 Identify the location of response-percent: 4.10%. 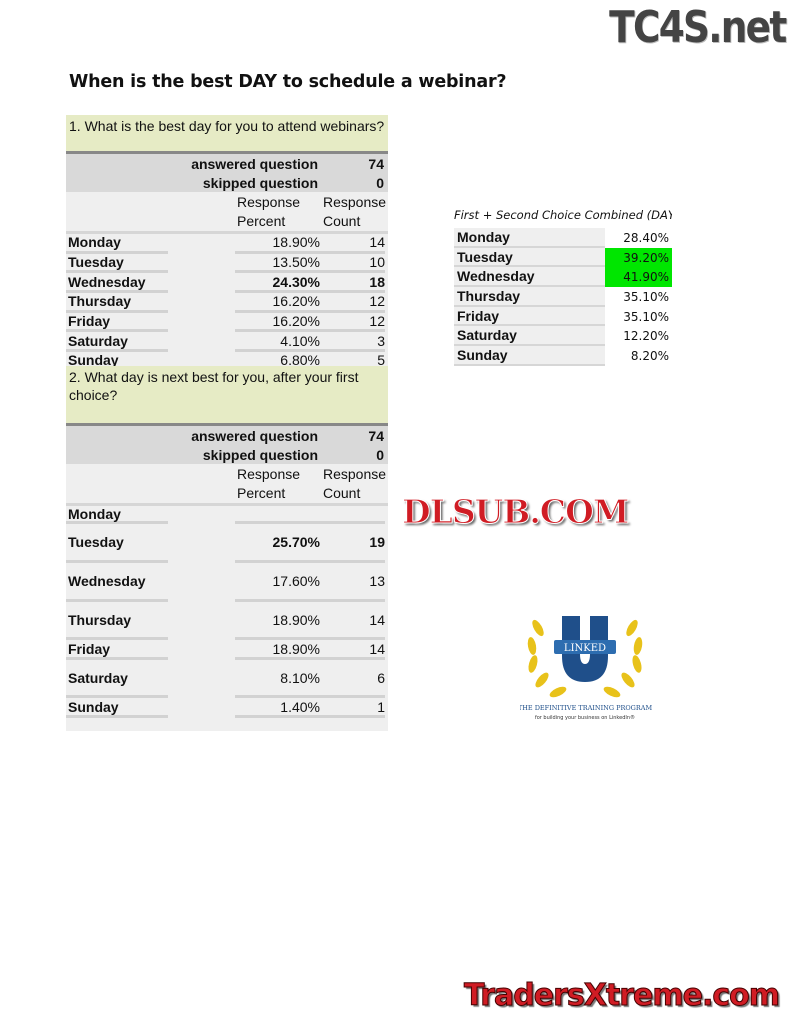
(277, 342).